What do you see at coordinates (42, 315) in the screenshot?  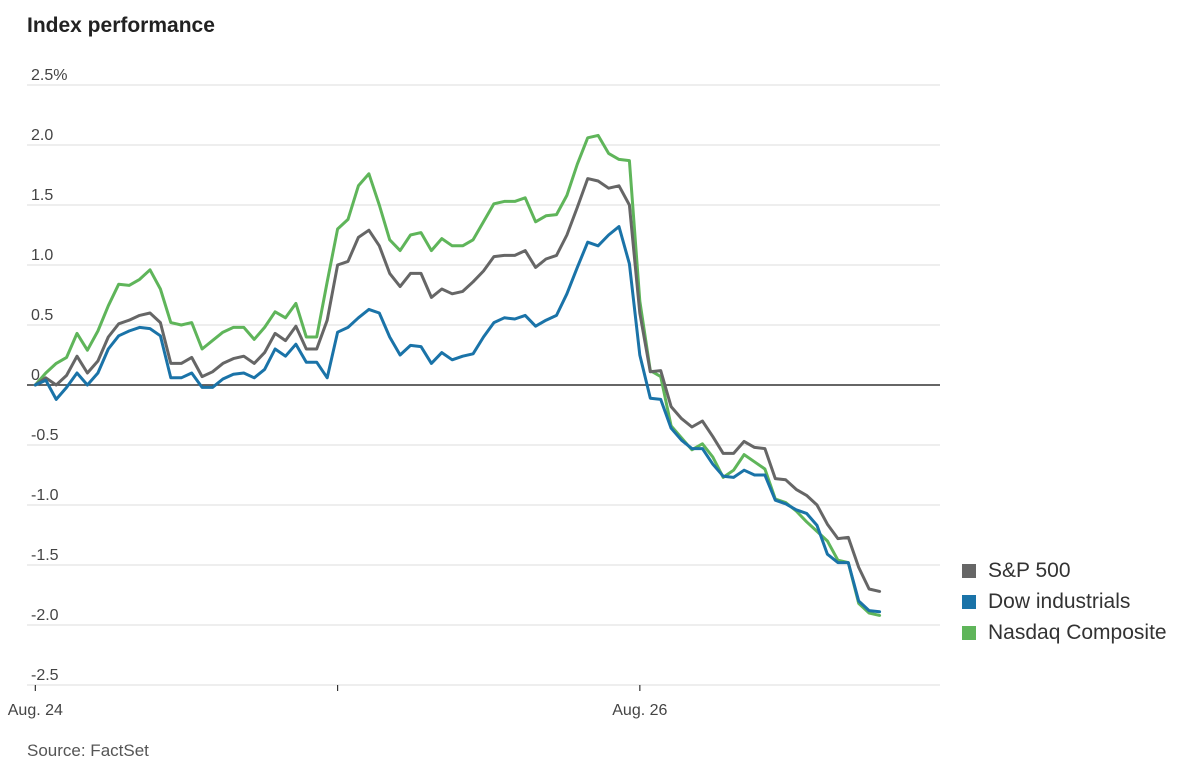 I see `y-tick-label: 0.5` at bounding box center [42, 315].